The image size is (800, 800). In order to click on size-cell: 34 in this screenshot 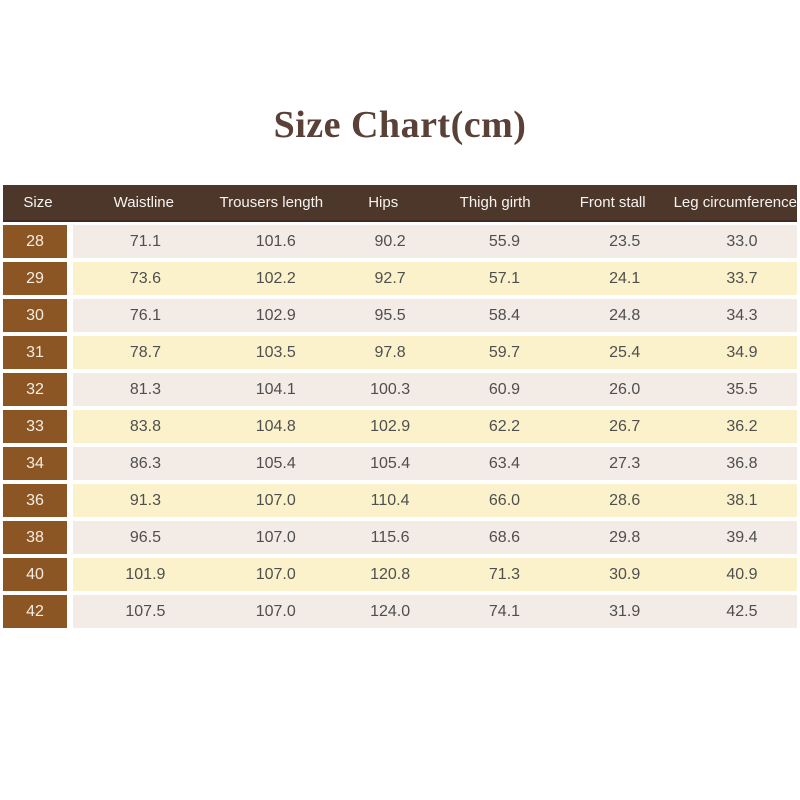, I will do `click(35, 463)`.